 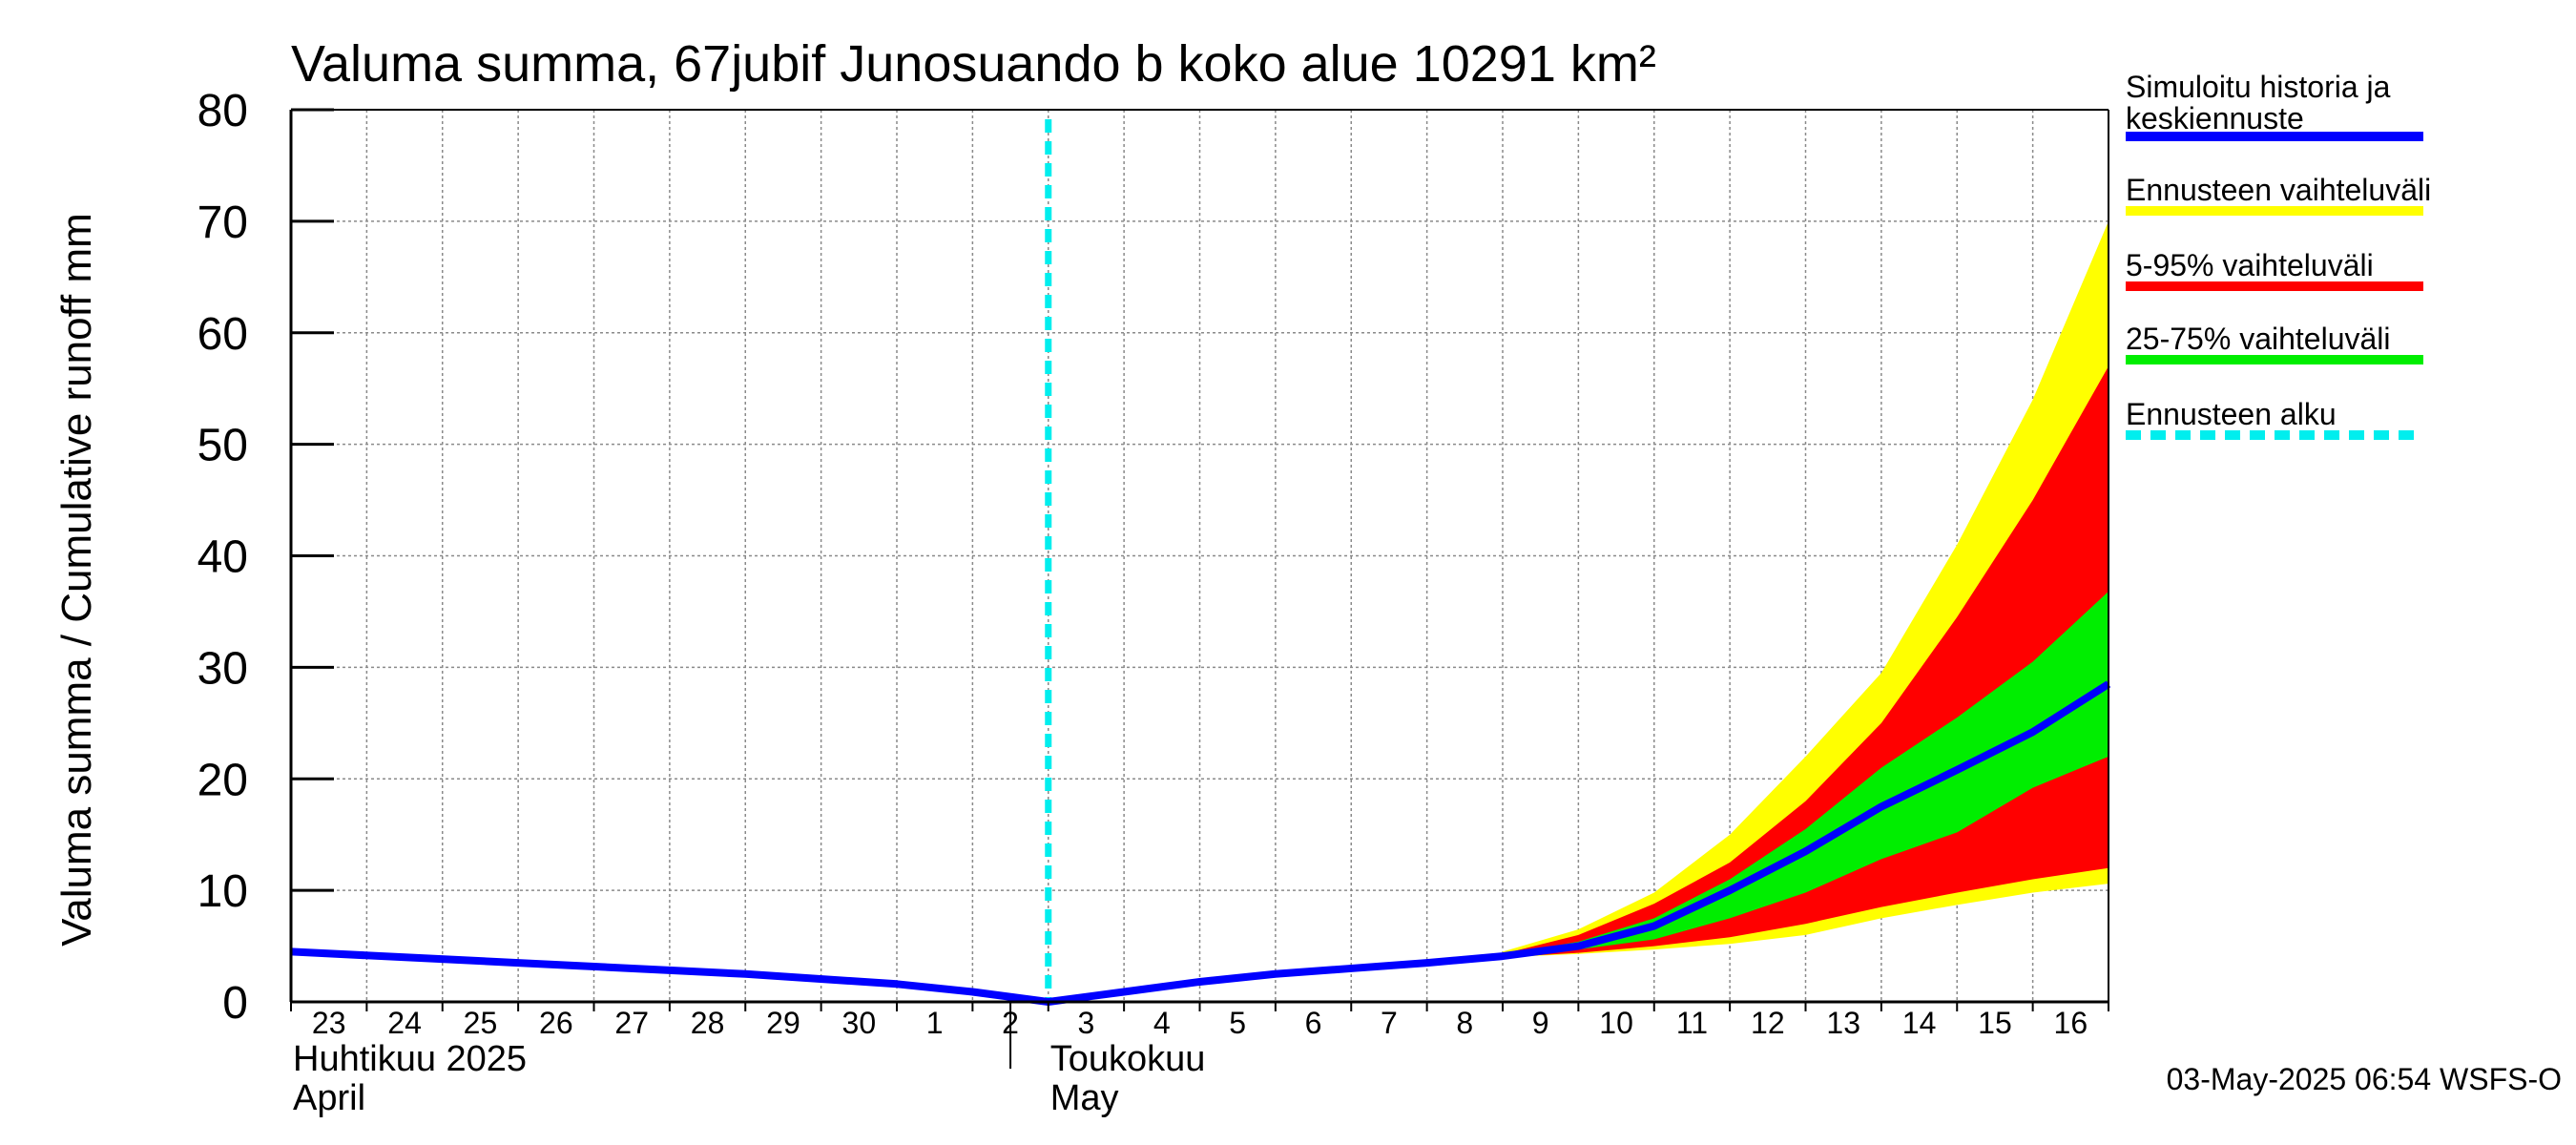 I want to click on y-tick-labels: 0 10 20 30 40 50 60 70 80, so click(x=265, y=557).